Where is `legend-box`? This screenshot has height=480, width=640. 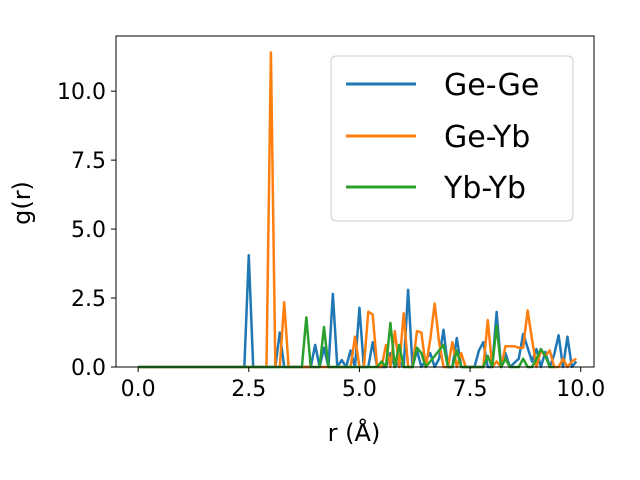 legend-box is located at coordinates (452, 138).